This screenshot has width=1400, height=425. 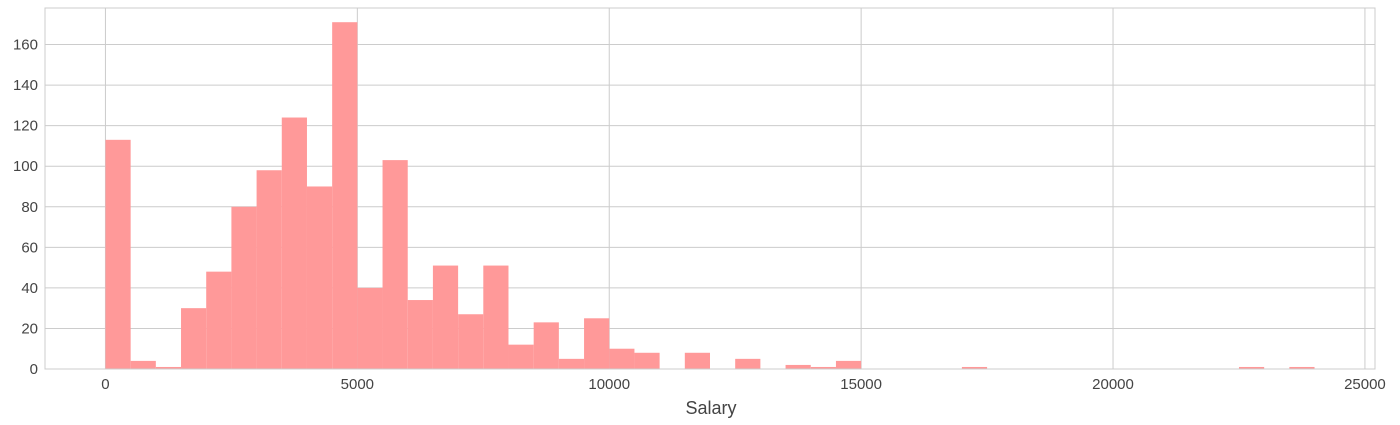 I want to click on y-tick-label: 40, so click(x=29, y=288).